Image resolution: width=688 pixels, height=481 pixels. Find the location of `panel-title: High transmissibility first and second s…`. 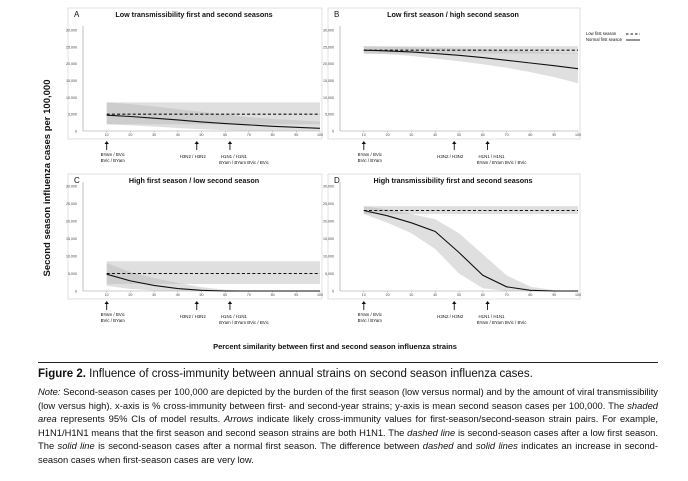

panel-title: High transmissibility first and second s… is located at coordinates (453, 180).